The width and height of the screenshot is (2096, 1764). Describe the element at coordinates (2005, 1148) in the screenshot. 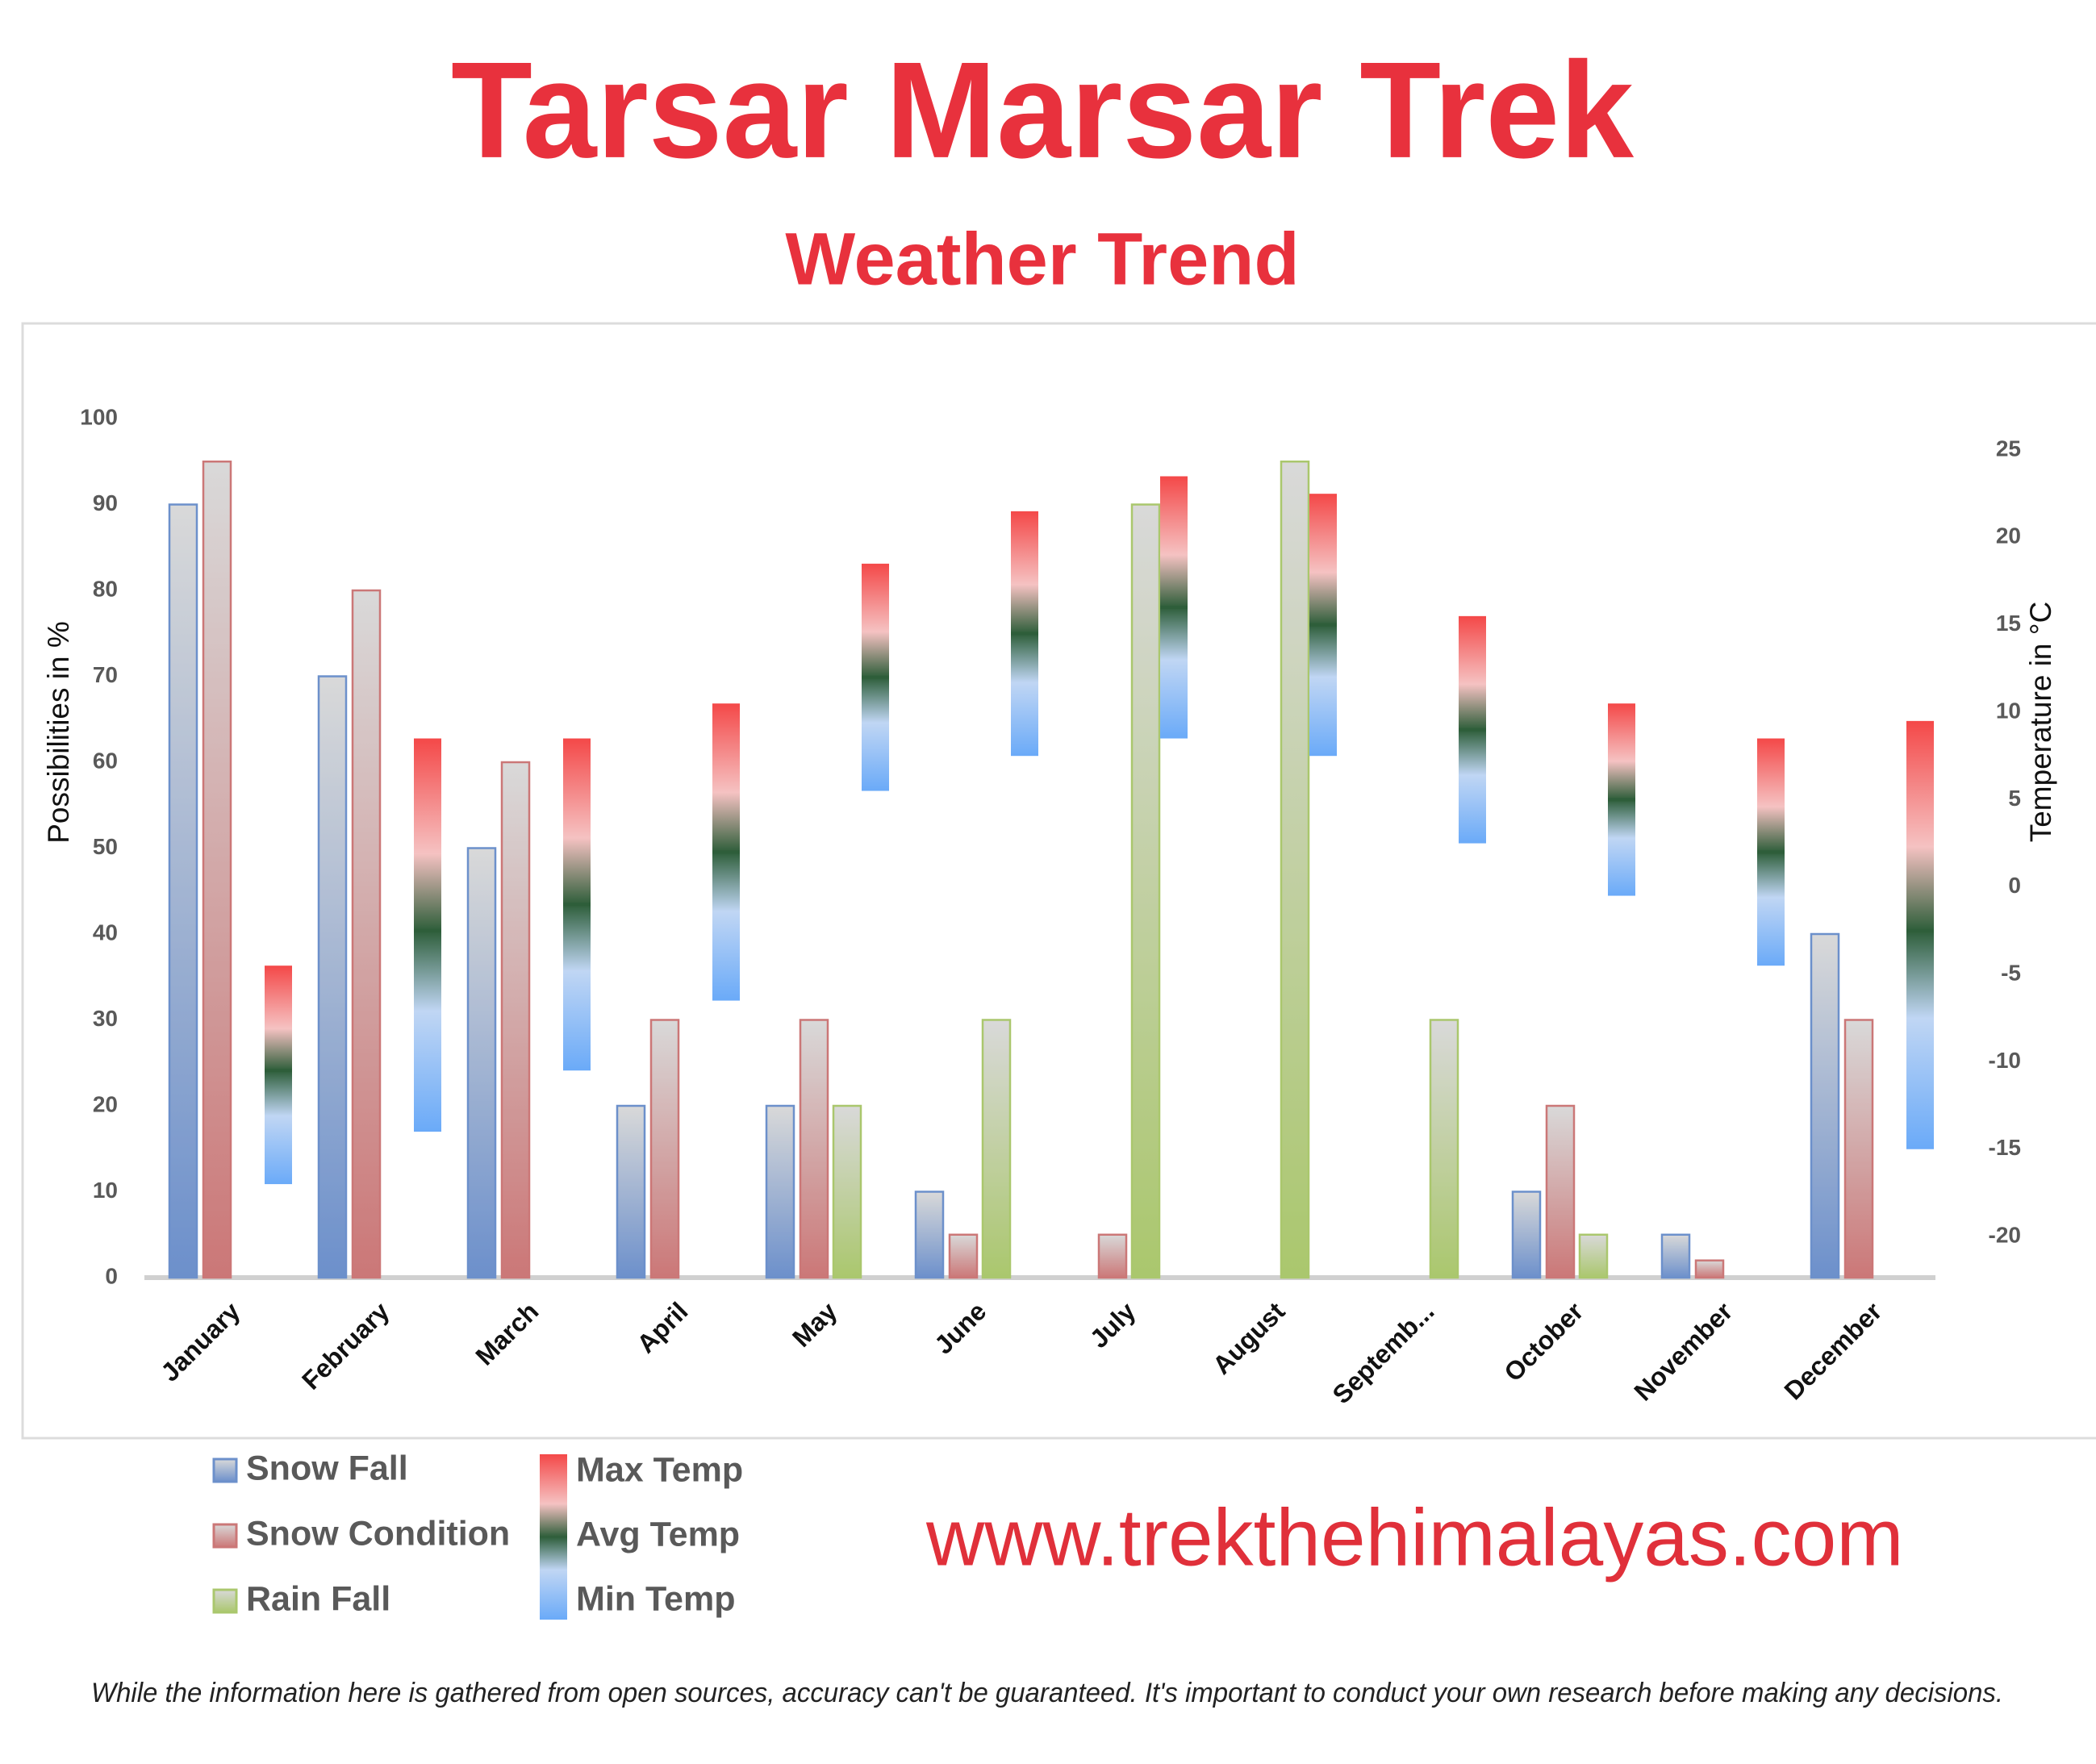

I see `y2-tick-label: -15` at that location.